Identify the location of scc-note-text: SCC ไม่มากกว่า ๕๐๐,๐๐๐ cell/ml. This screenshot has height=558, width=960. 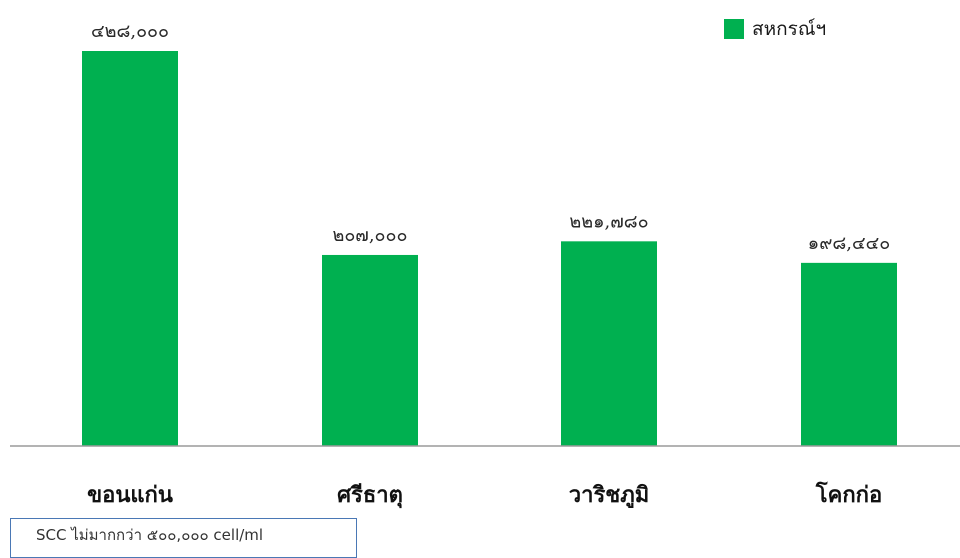
(150, 535).